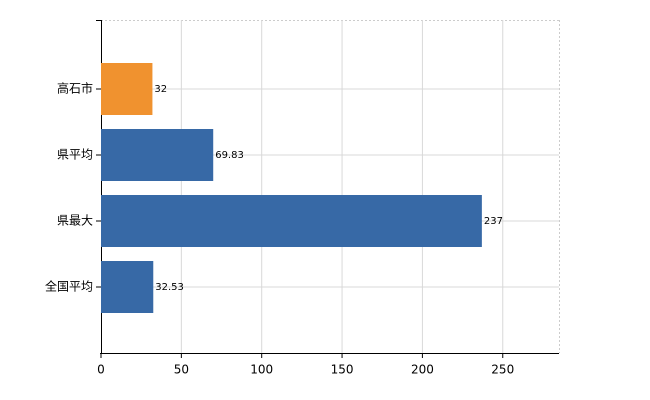 This screenshot has width=650, height=400. Describe the element at coordinates (342, 370) in the screenshot. I see `x-tick-label: 150` at that location.